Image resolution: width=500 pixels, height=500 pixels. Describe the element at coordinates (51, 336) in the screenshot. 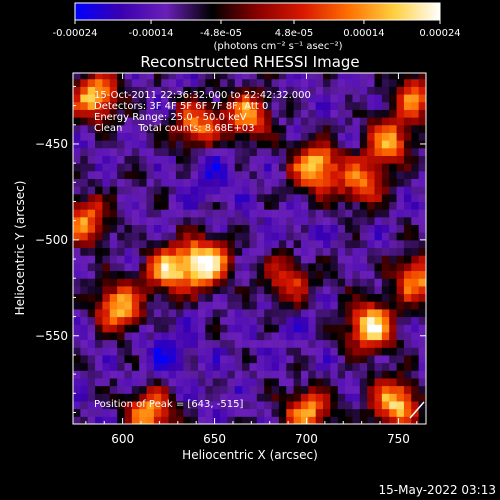

I see `y-tick-label: −550` at that location.